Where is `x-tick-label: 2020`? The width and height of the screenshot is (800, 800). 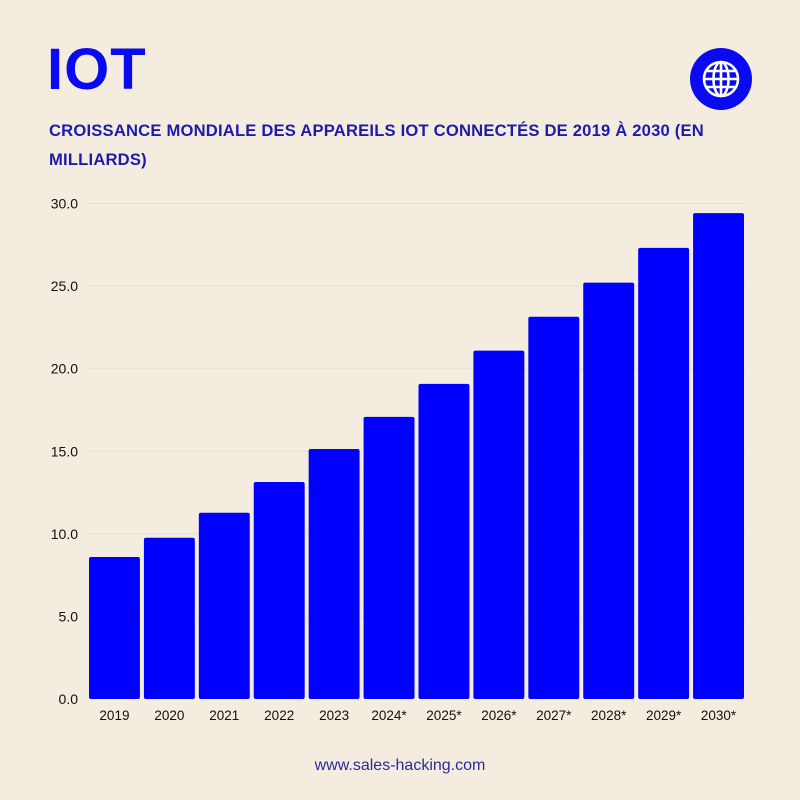 x-tick-label: 2020 is located at coordinates (169, 715).